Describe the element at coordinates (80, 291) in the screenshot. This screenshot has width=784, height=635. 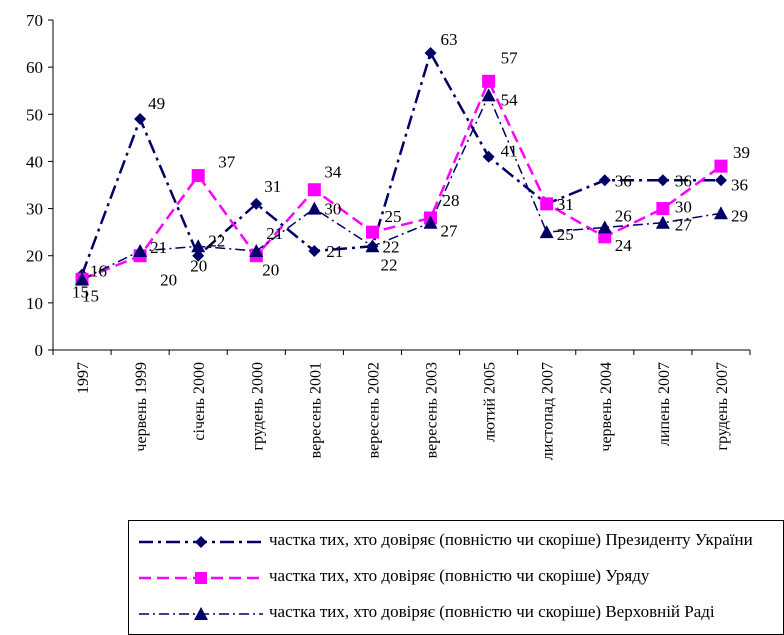
I see `data-label-s1: 15` at that location.